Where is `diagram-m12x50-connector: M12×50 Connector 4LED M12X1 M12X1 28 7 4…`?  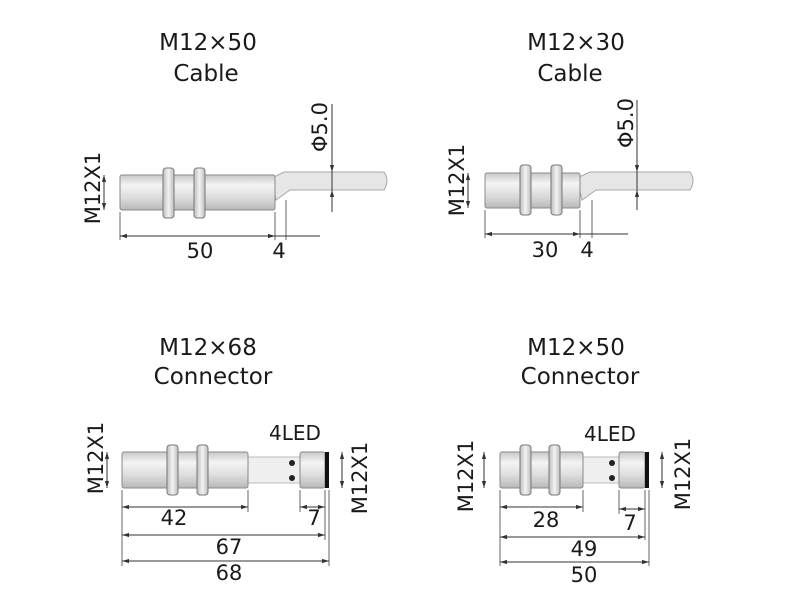 diagram-m12x50-connector: M12×50 Connector 4LED M12X1 M12X1 28 7 4… is located at coordinates (574, 461).